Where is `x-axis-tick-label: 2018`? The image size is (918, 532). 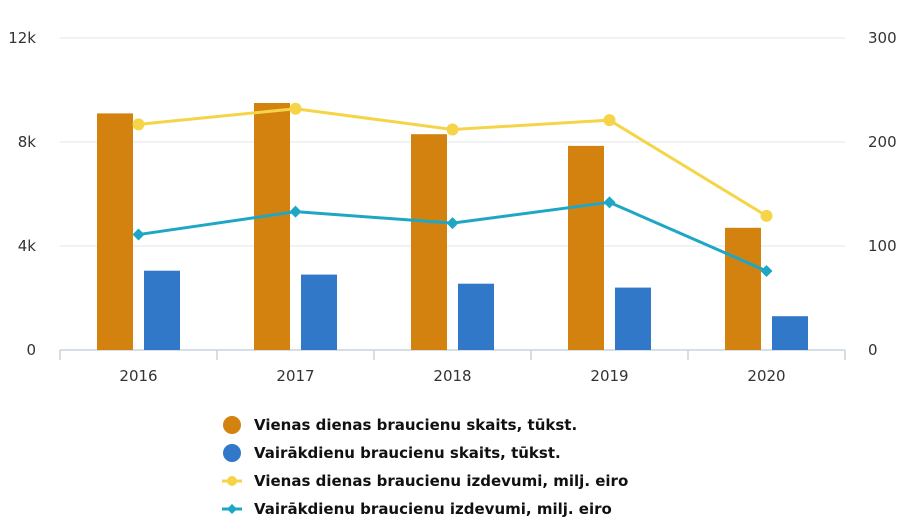 x-axis-tick-label: 2018 is located at coordinates (452, 376).